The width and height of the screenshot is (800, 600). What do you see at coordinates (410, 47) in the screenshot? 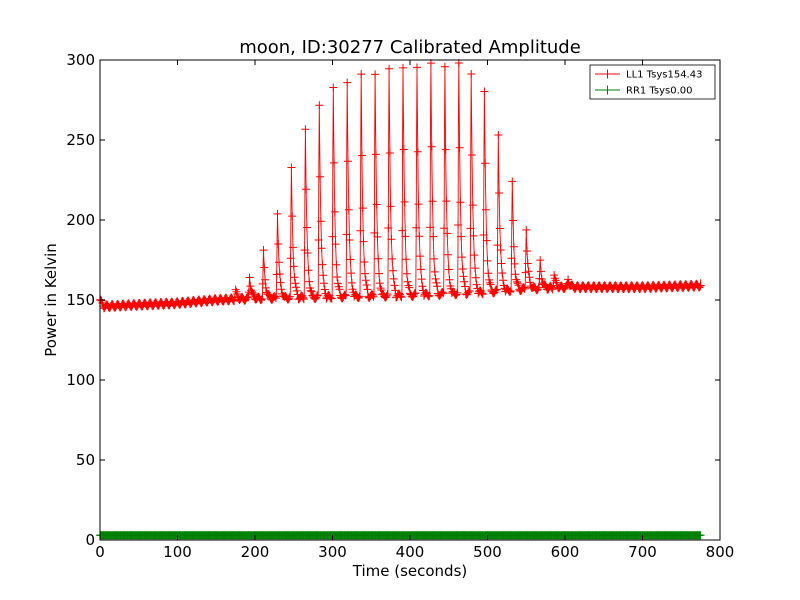
I see `chart-title: moon, ID:30277 Calibrated Amplitude` at bounding box center [410, 47].